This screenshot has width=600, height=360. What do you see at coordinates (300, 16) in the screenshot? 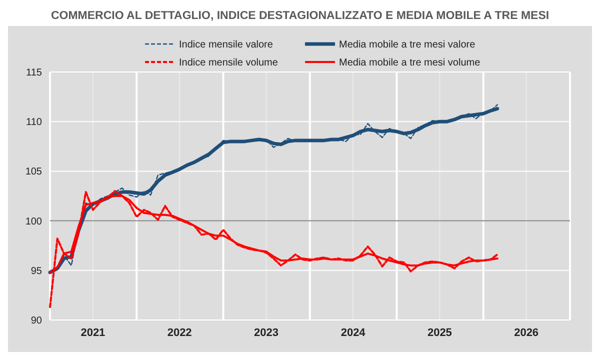
I see `chart-title: COMMERCIO AL DETTAGLIO, INDICE DESTAGIONALIZZATO E MEDIA MOBILE A TRE MESI` at bounding box center [300, 16].